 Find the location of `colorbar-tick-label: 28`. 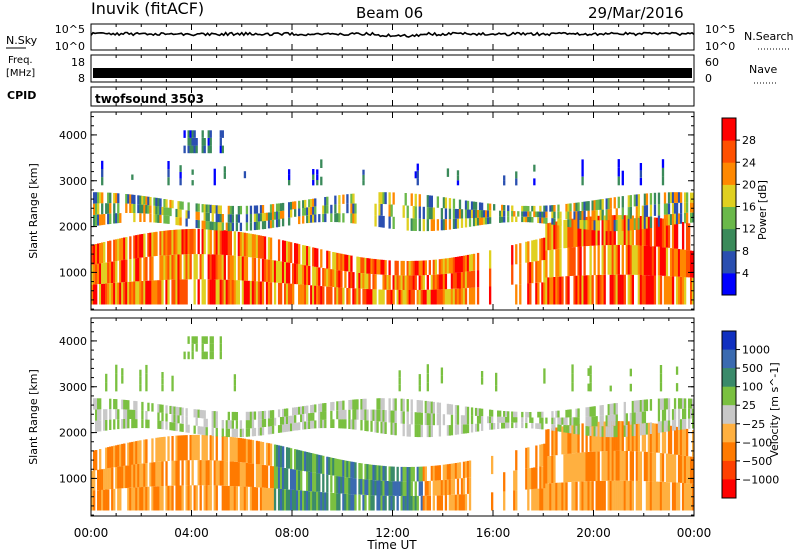

colorbar-tick-label: 28 is located at coordinates (749, 140).